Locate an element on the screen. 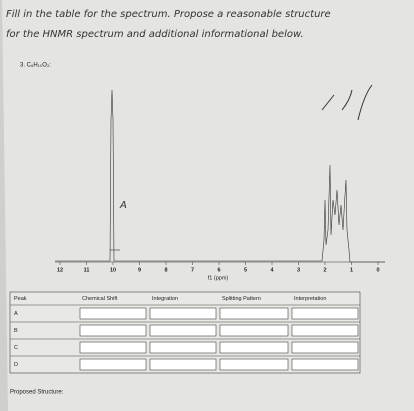 This screenshot has width=414, height=411. tick-label: 7 is located at coordinates (192, 270).